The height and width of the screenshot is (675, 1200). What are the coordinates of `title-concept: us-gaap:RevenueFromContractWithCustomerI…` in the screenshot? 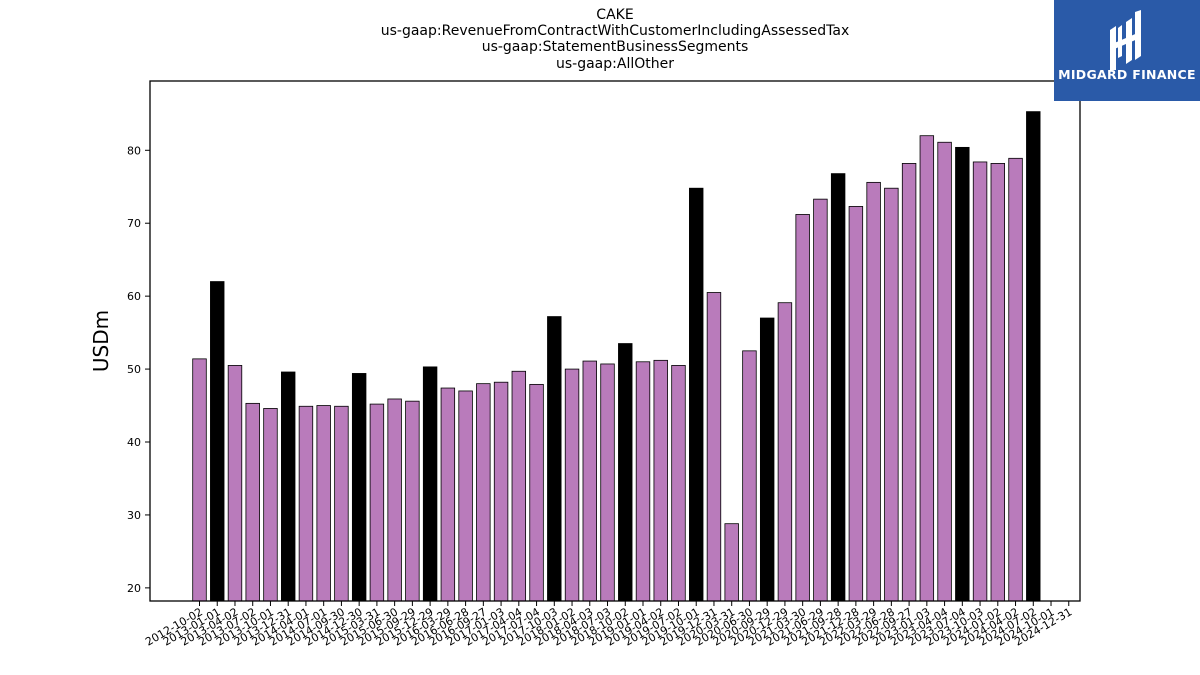 It's located at (615, 31).